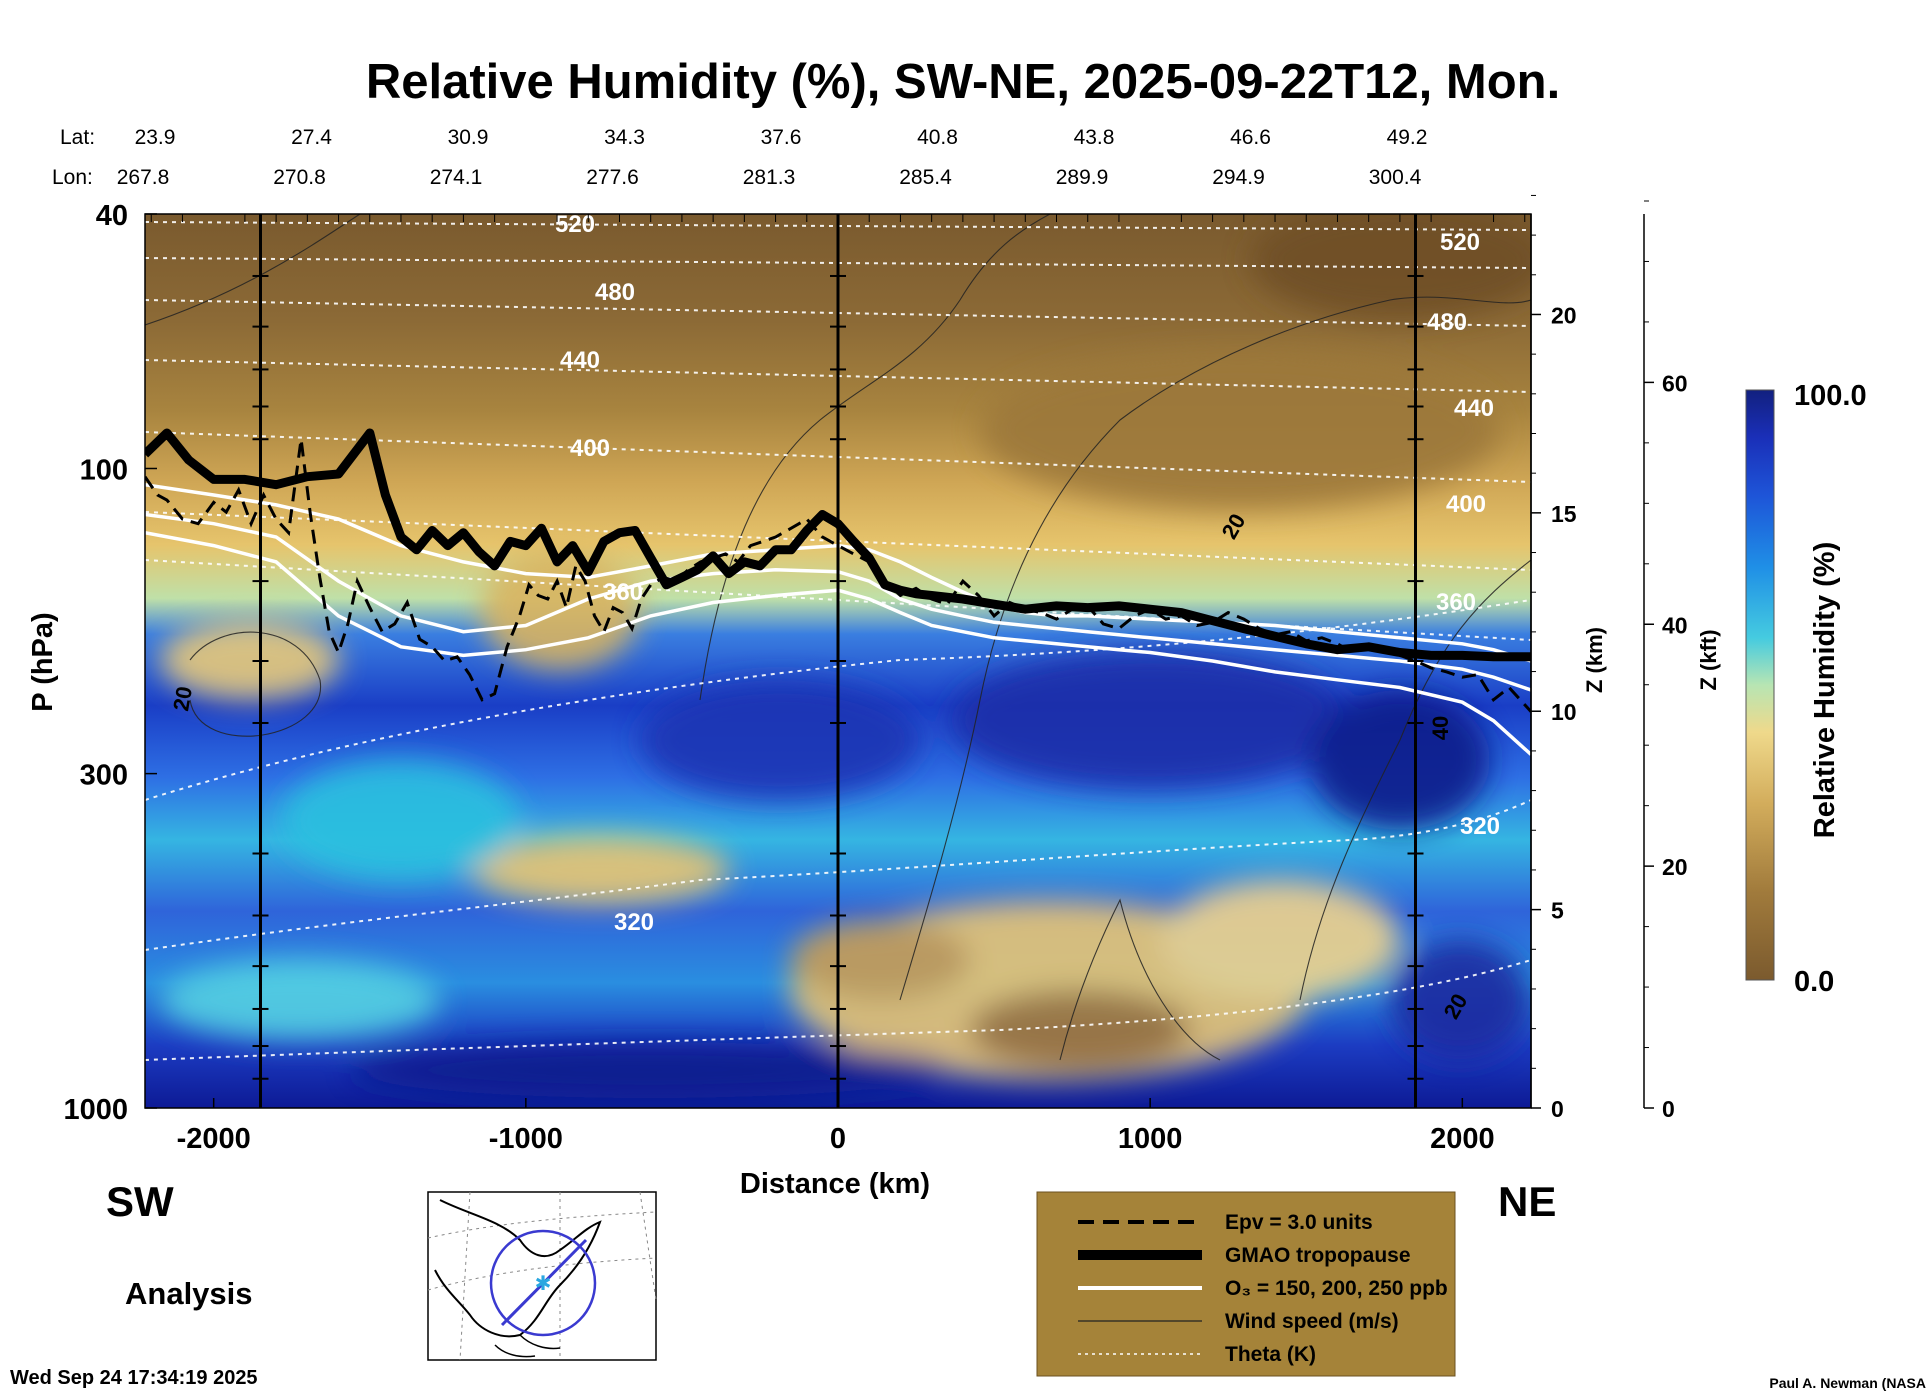 The width and height of the screenshot is (1926, 1394). Describe the element at coordinates (1825, 690) in the screenshot. I see `colorbar-title: Relative Humidity (%)` at that location.